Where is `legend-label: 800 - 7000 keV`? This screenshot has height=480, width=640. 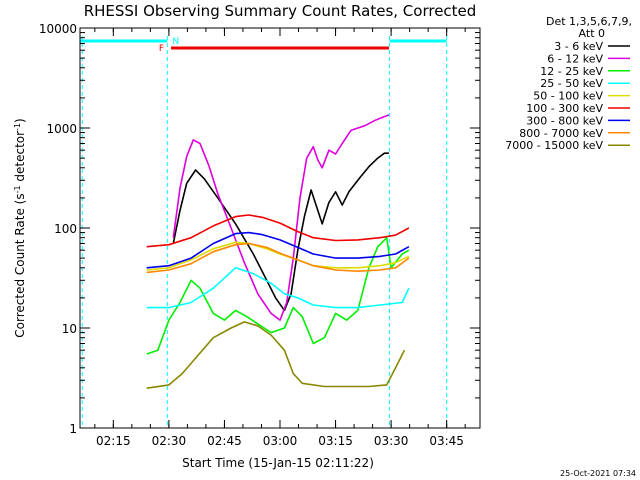
legend-label: 800 - 7000 keV is located at coordinates (561, 133).